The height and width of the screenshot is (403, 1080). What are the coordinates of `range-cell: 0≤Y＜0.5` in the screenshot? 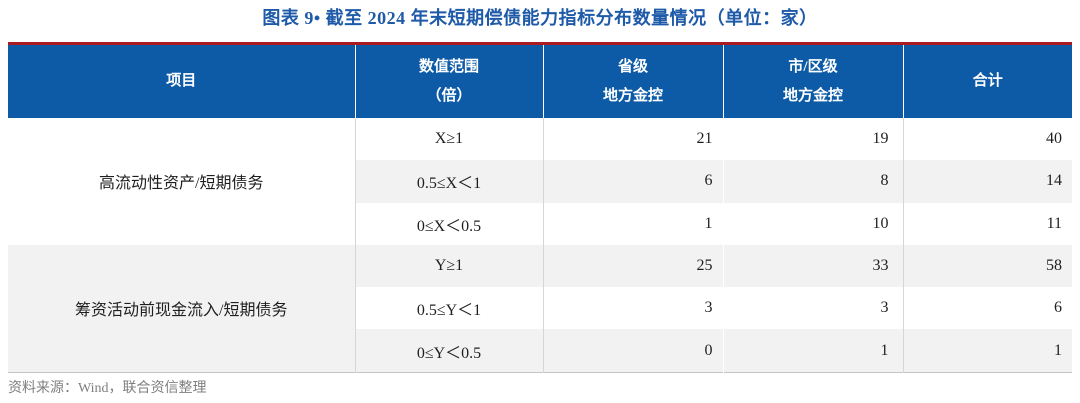 It's located at (448, 351).